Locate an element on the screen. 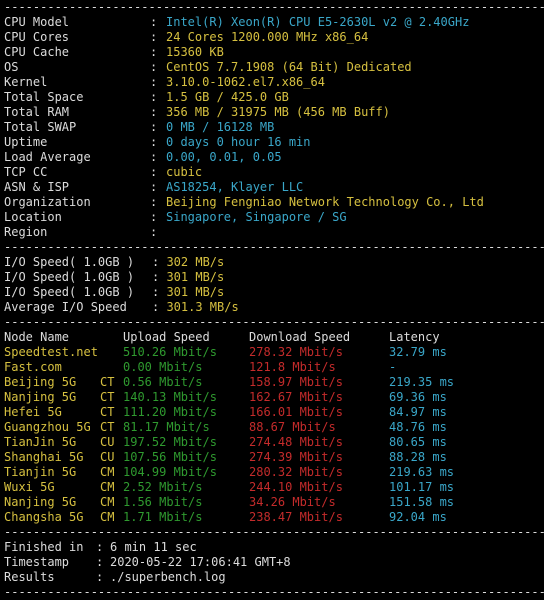 The width and height of the screenshot is (544, 600). upload-speed: 2.52 Mbit/s is located at coordinates (163, 487).